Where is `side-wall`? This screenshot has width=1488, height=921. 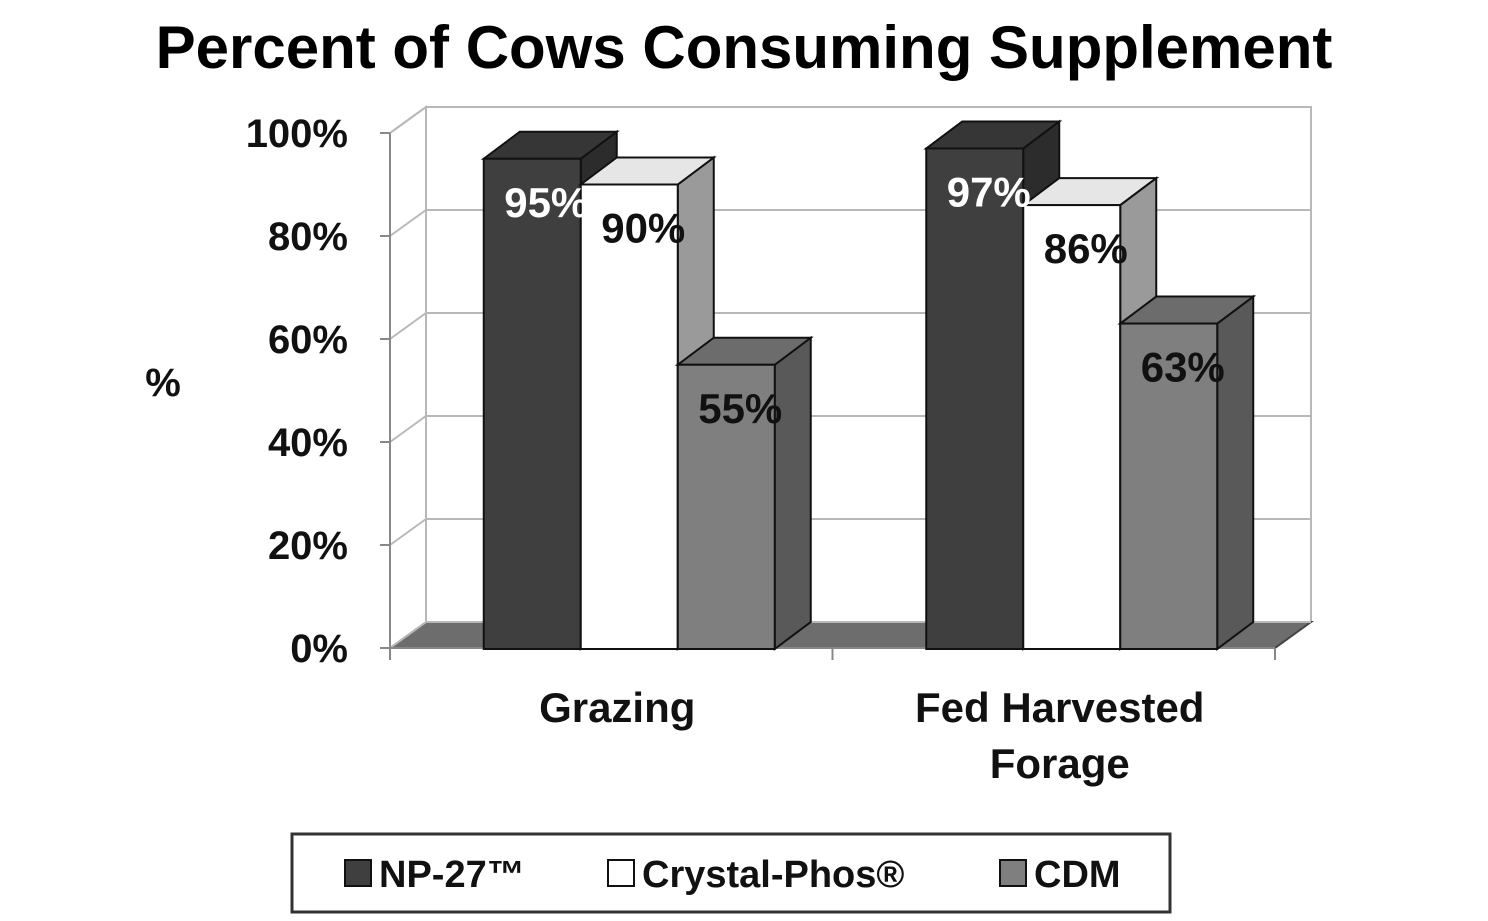 side-wall is located at coordinates (408, 377).